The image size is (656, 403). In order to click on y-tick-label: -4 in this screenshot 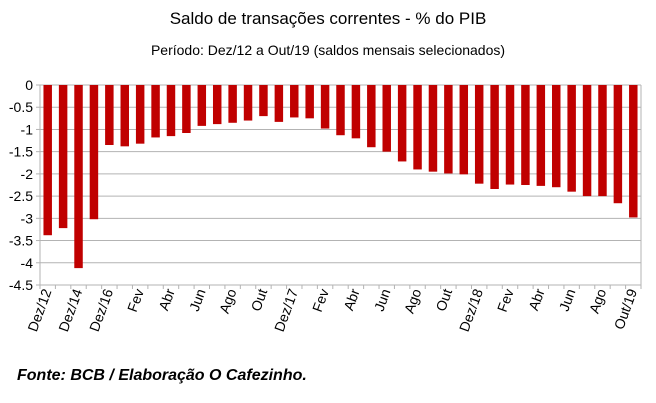, I will do `click(27, 263)`.